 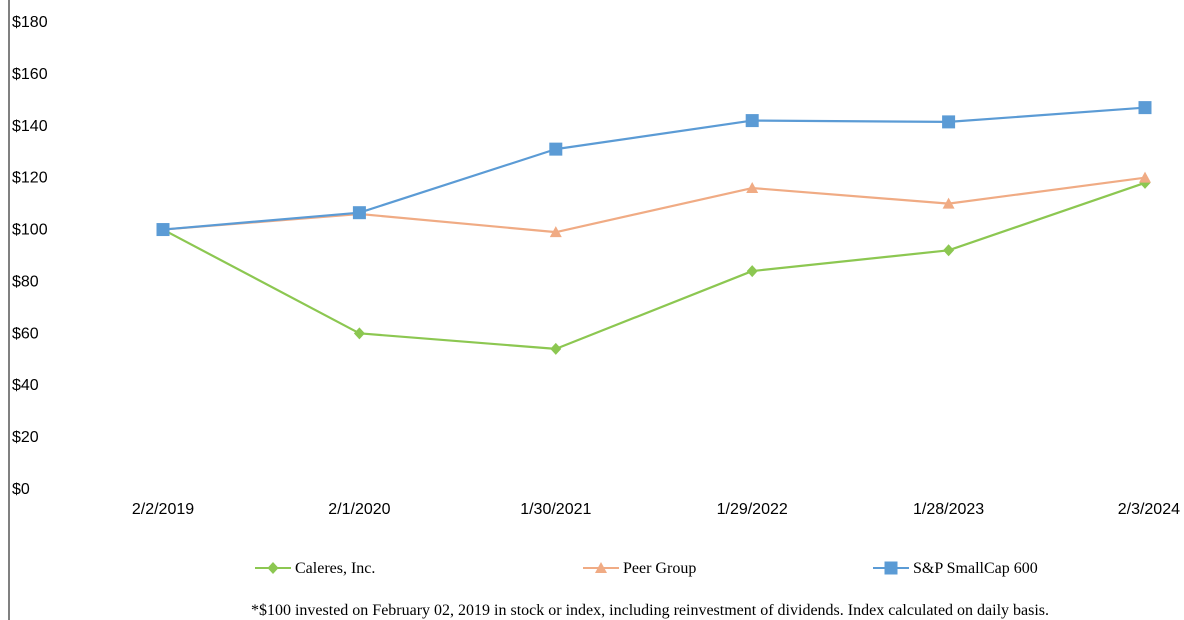 I want to click on series-line, so click(x=654, y=205).